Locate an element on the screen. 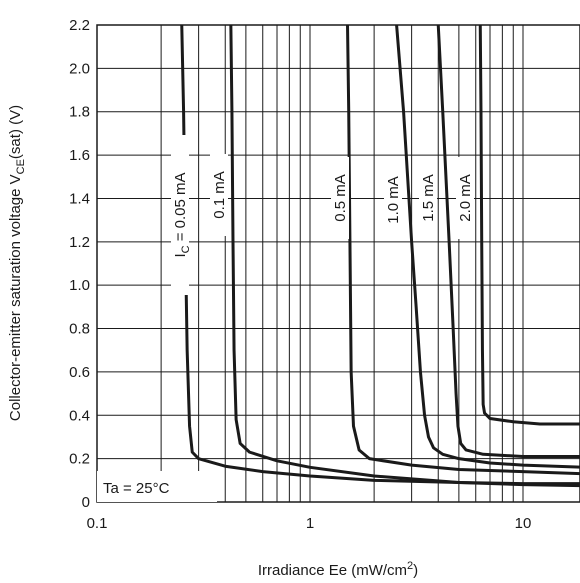 The width and height of the screenshot is (580, 583). y-tick-label: 0.8 is located at coordinates (79, 329).